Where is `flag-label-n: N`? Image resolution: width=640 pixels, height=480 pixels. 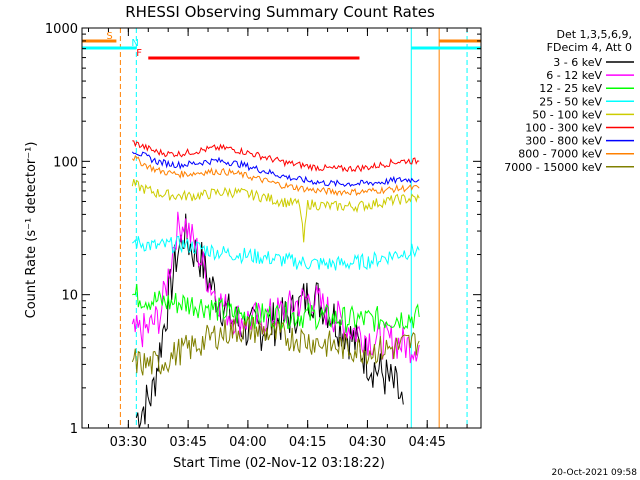
flag-label-n: N is located at coordinates (134, 43).